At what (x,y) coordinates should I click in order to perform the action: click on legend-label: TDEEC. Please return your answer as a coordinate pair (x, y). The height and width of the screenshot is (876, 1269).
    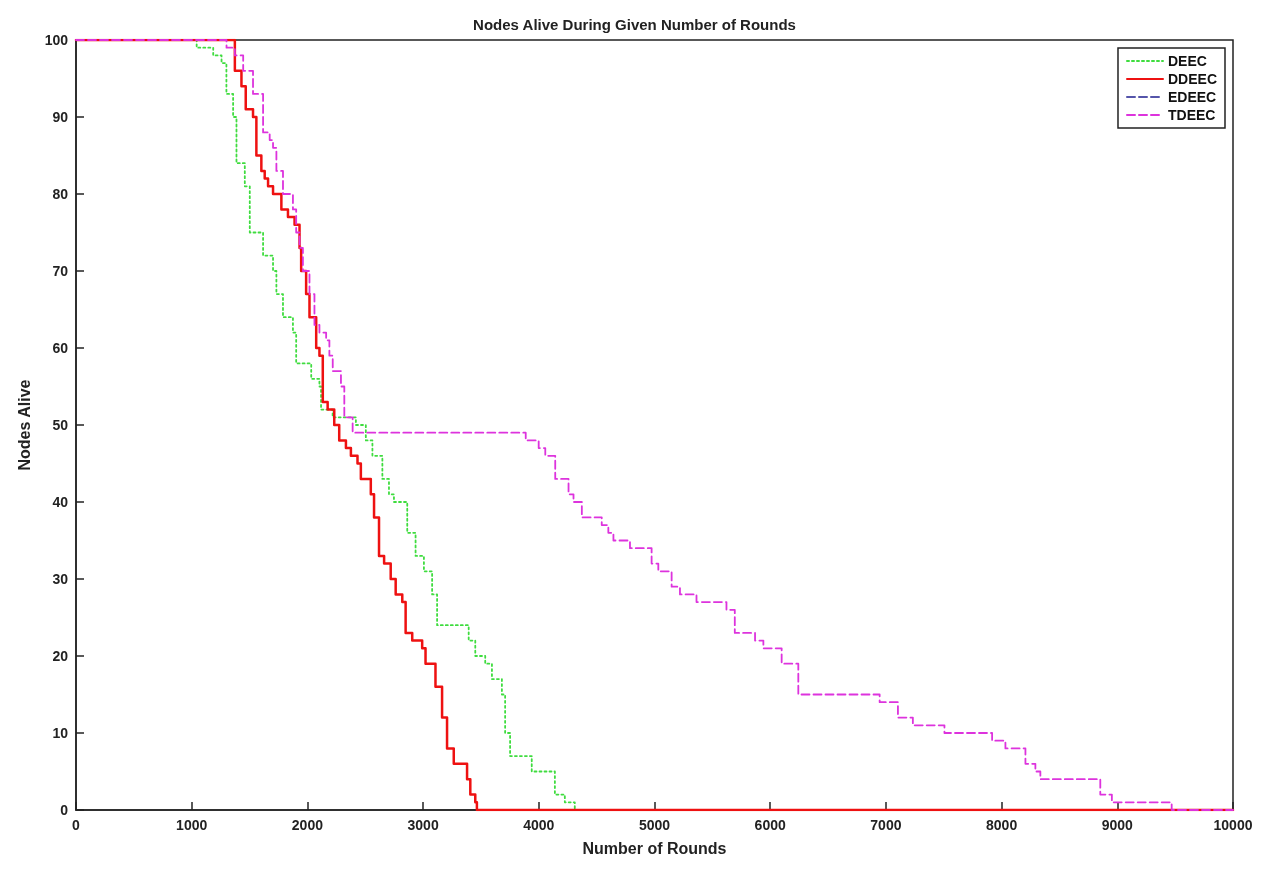
    Looking at the image, I should click on (1191, 115).